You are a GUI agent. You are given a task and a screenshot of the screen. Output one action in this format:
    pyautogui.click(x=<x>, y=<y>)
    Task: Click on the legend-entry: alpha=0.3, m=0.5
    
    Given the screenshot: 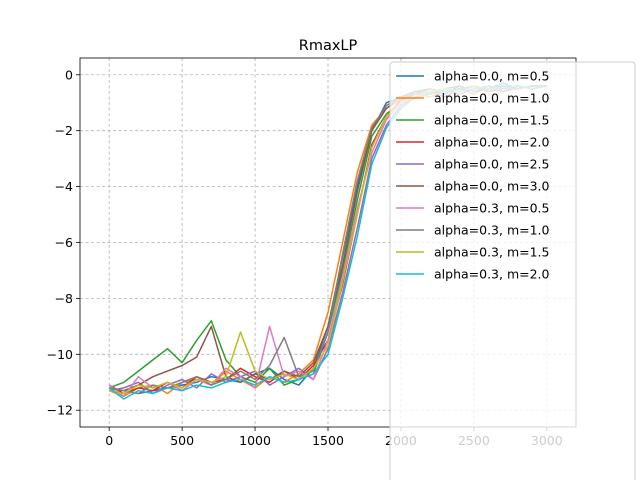 What is the action you would take?
    pyautogui.click(x=491, y=208)
    